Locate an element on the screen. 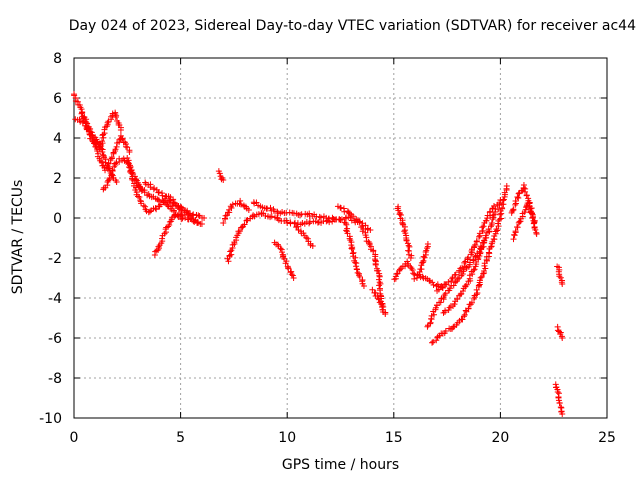 The height and width of the screenshot is (480, 640). y-tick-label: -6 is located at coordinates (55, 339).